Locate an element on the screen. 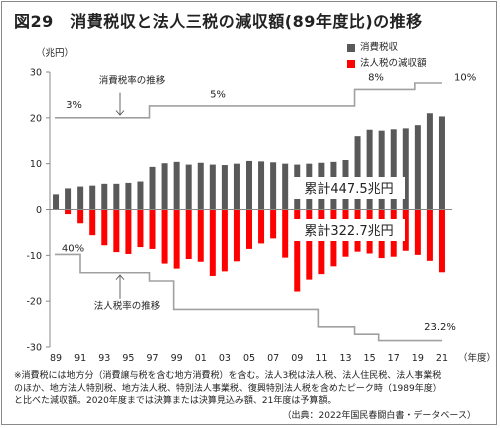 The image size is (500, 428). x-tick-label: 19 is located at coordinates (418, 358).